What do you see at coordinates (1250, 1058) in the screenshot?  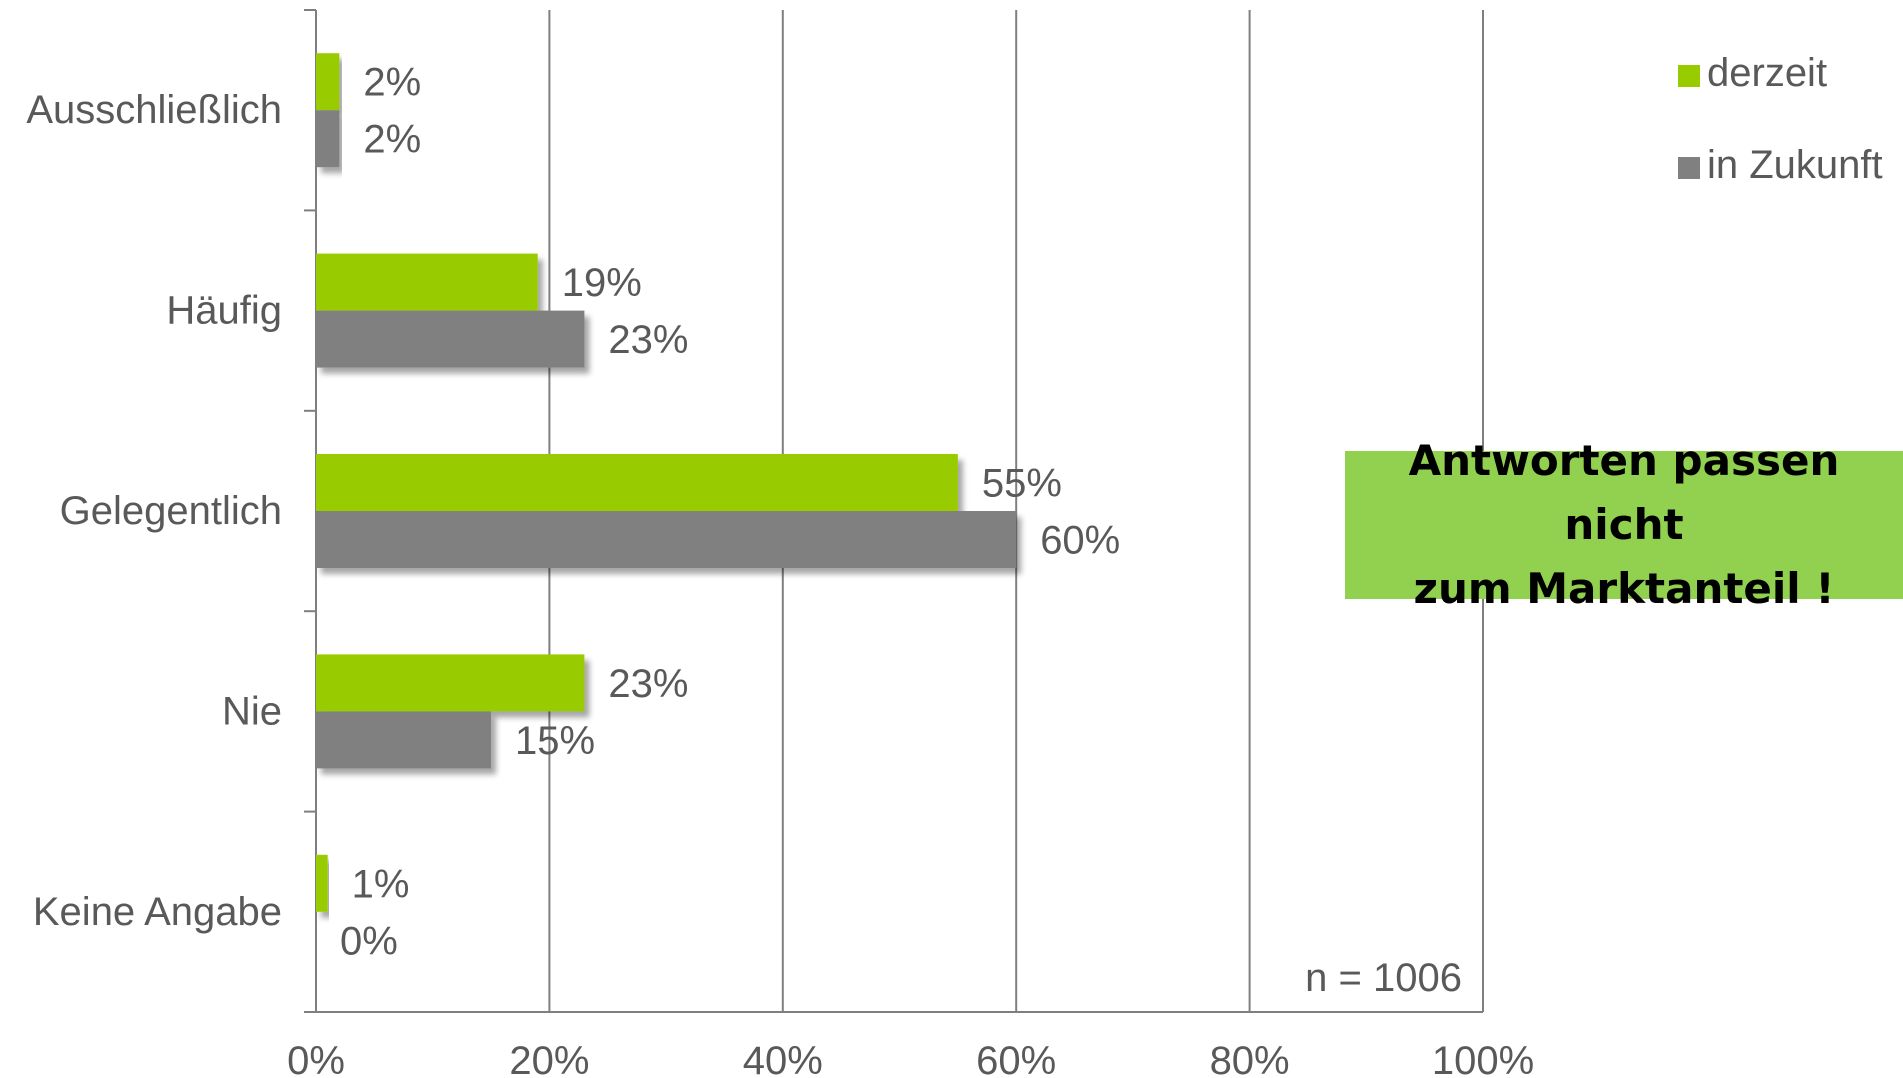 I see `x-tick-label: 80%` at bounding box center [1250, 1058].